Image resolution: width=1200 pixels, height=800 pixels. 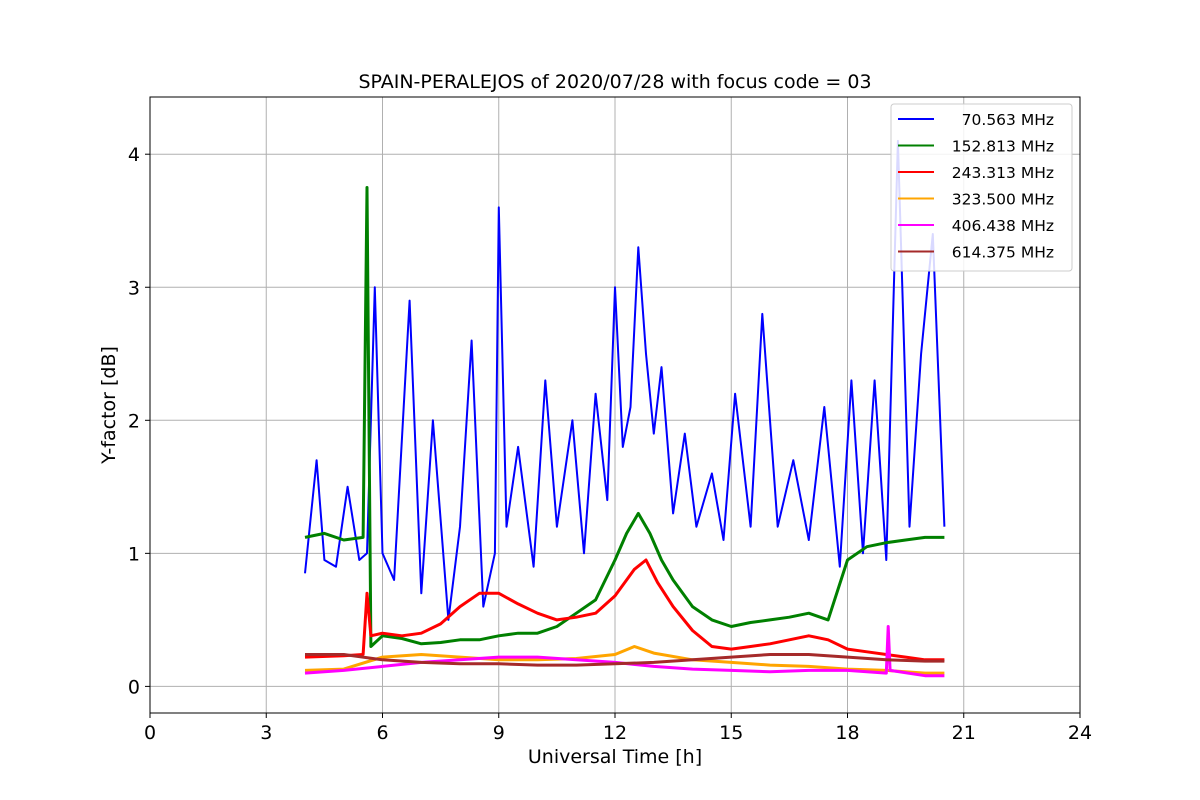 I want to click on legend-box, so click(x=981, y=187).